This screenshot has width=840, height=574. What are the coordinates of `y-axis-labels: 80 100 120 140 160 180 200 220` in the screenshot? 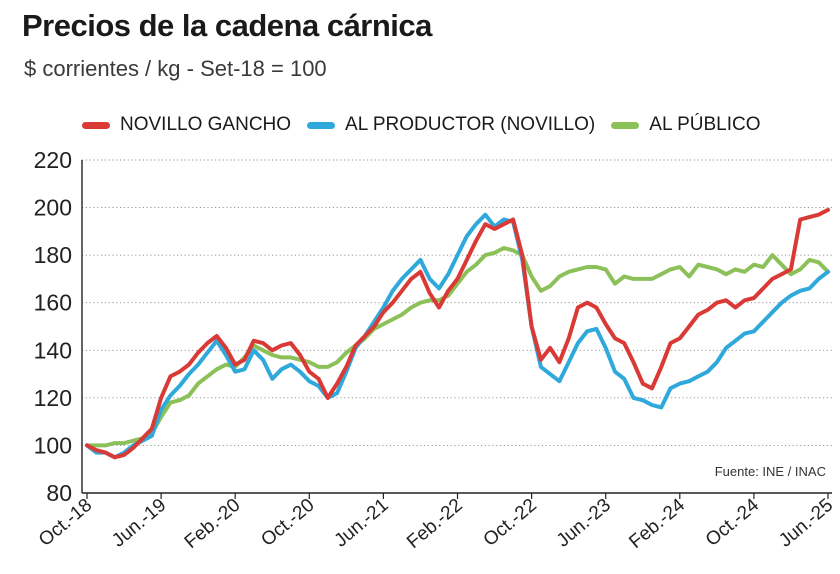 It's located at (53, 326).